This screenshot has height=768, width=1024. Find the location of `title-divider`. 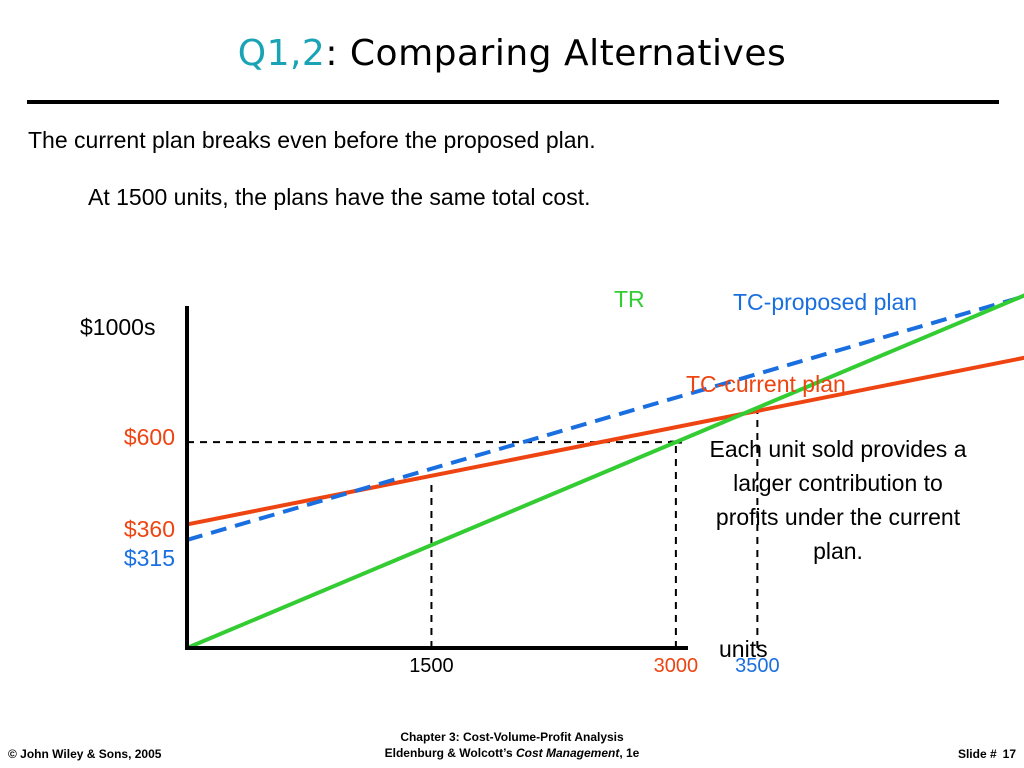

title-divider is located at coordinates (513, 102).